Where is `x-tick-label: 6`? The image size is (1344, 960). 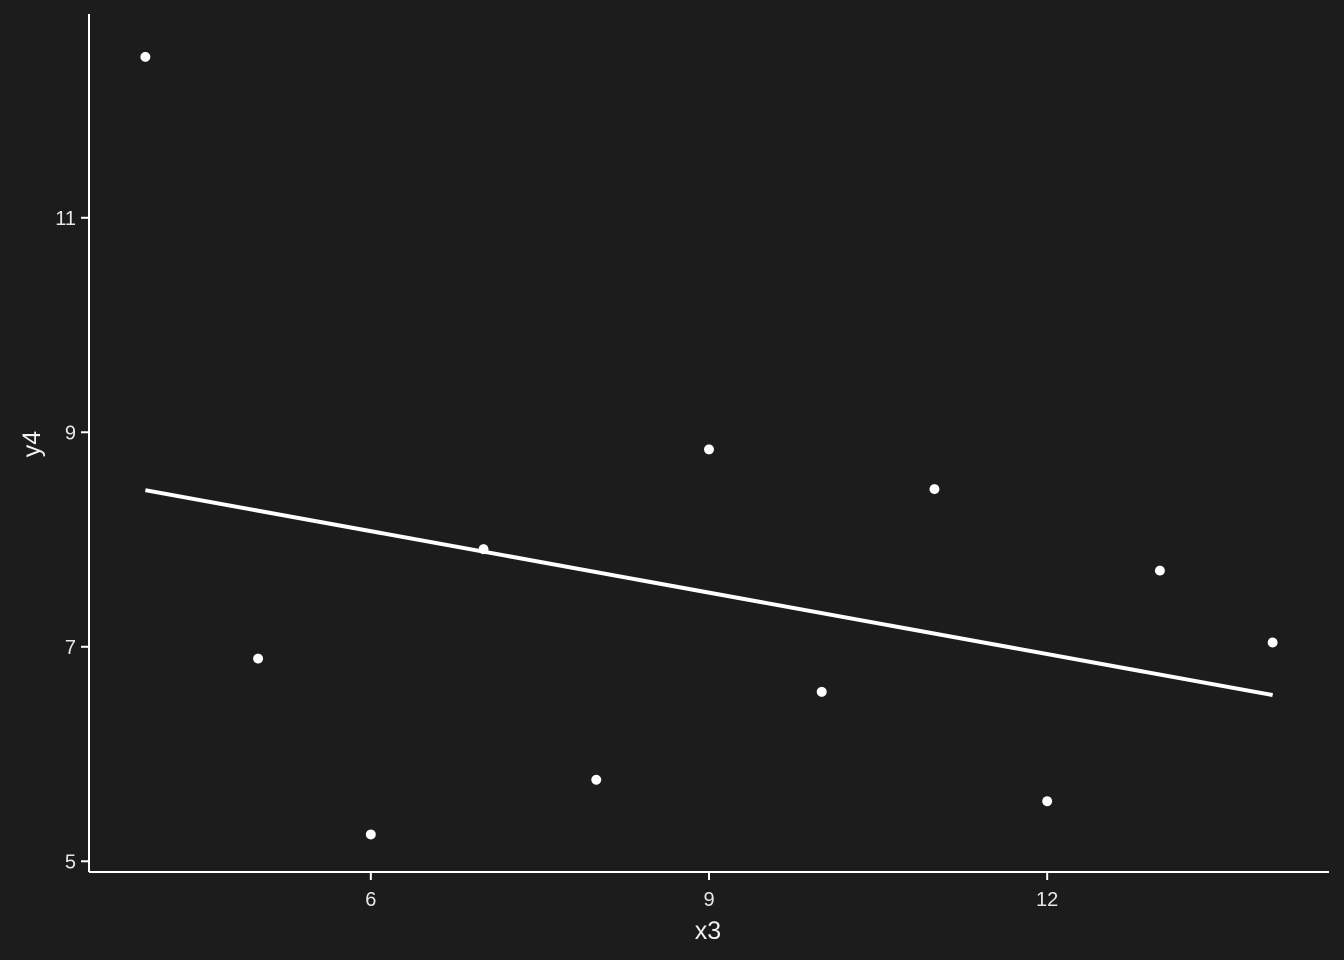 x-tick-label: 6 is located at coordinates (370, 900).